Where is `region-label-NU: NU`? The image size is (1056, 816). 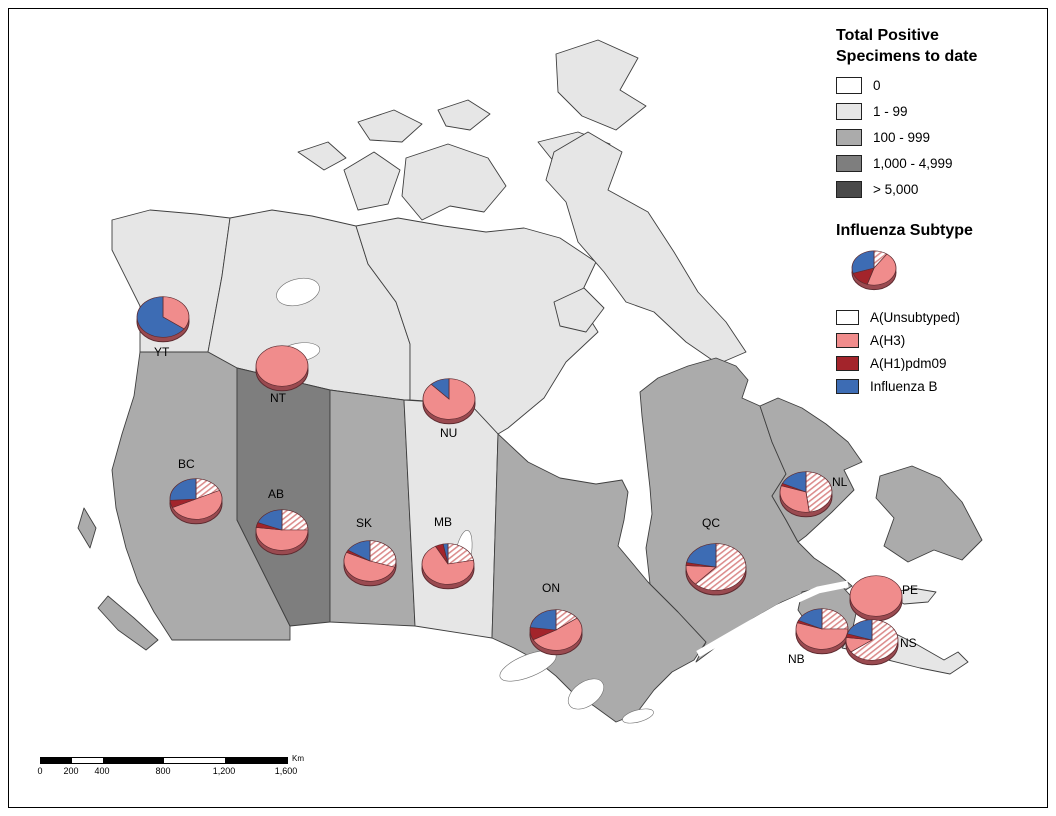
region-label-NU: NU is located at coordinates (448, 433).